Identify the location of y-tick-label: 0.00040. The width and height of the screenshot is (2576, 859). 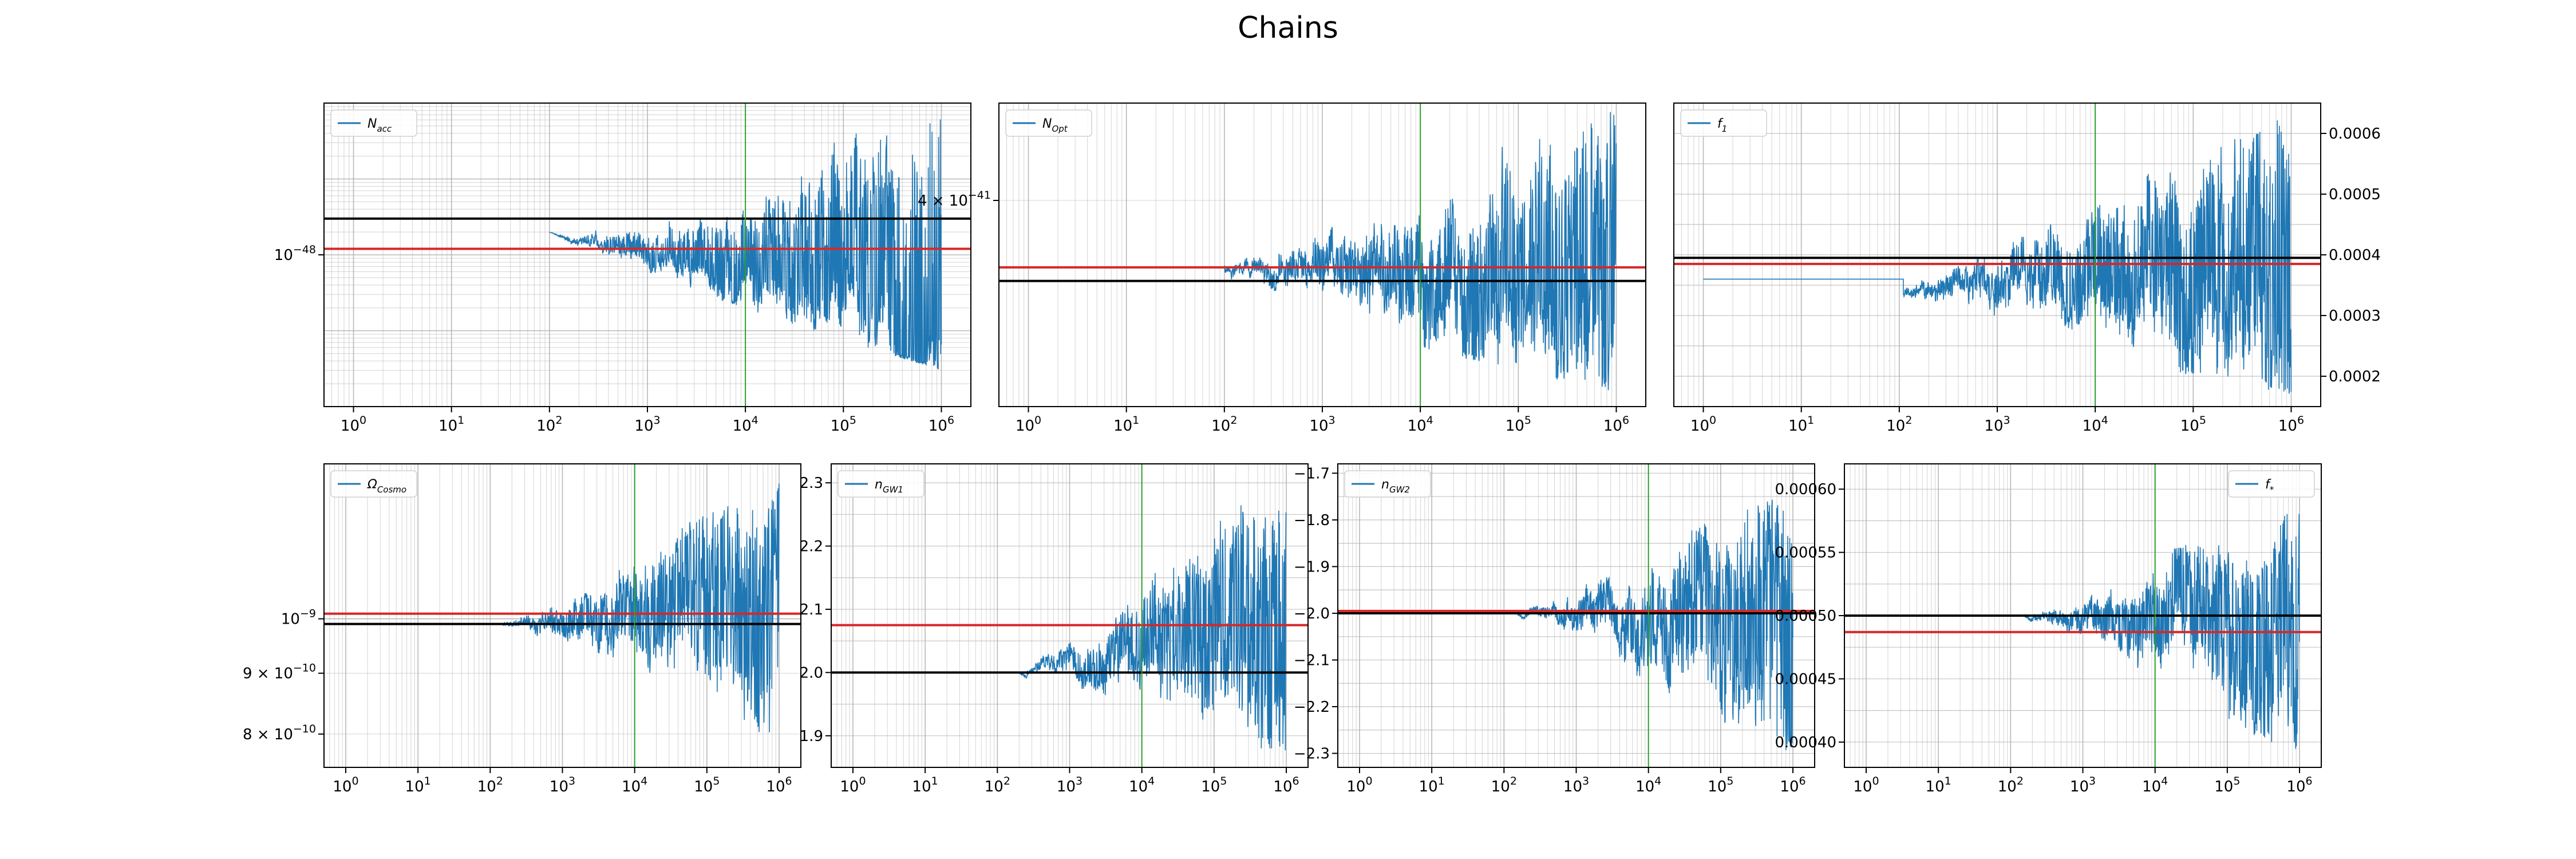
(1805, 742).